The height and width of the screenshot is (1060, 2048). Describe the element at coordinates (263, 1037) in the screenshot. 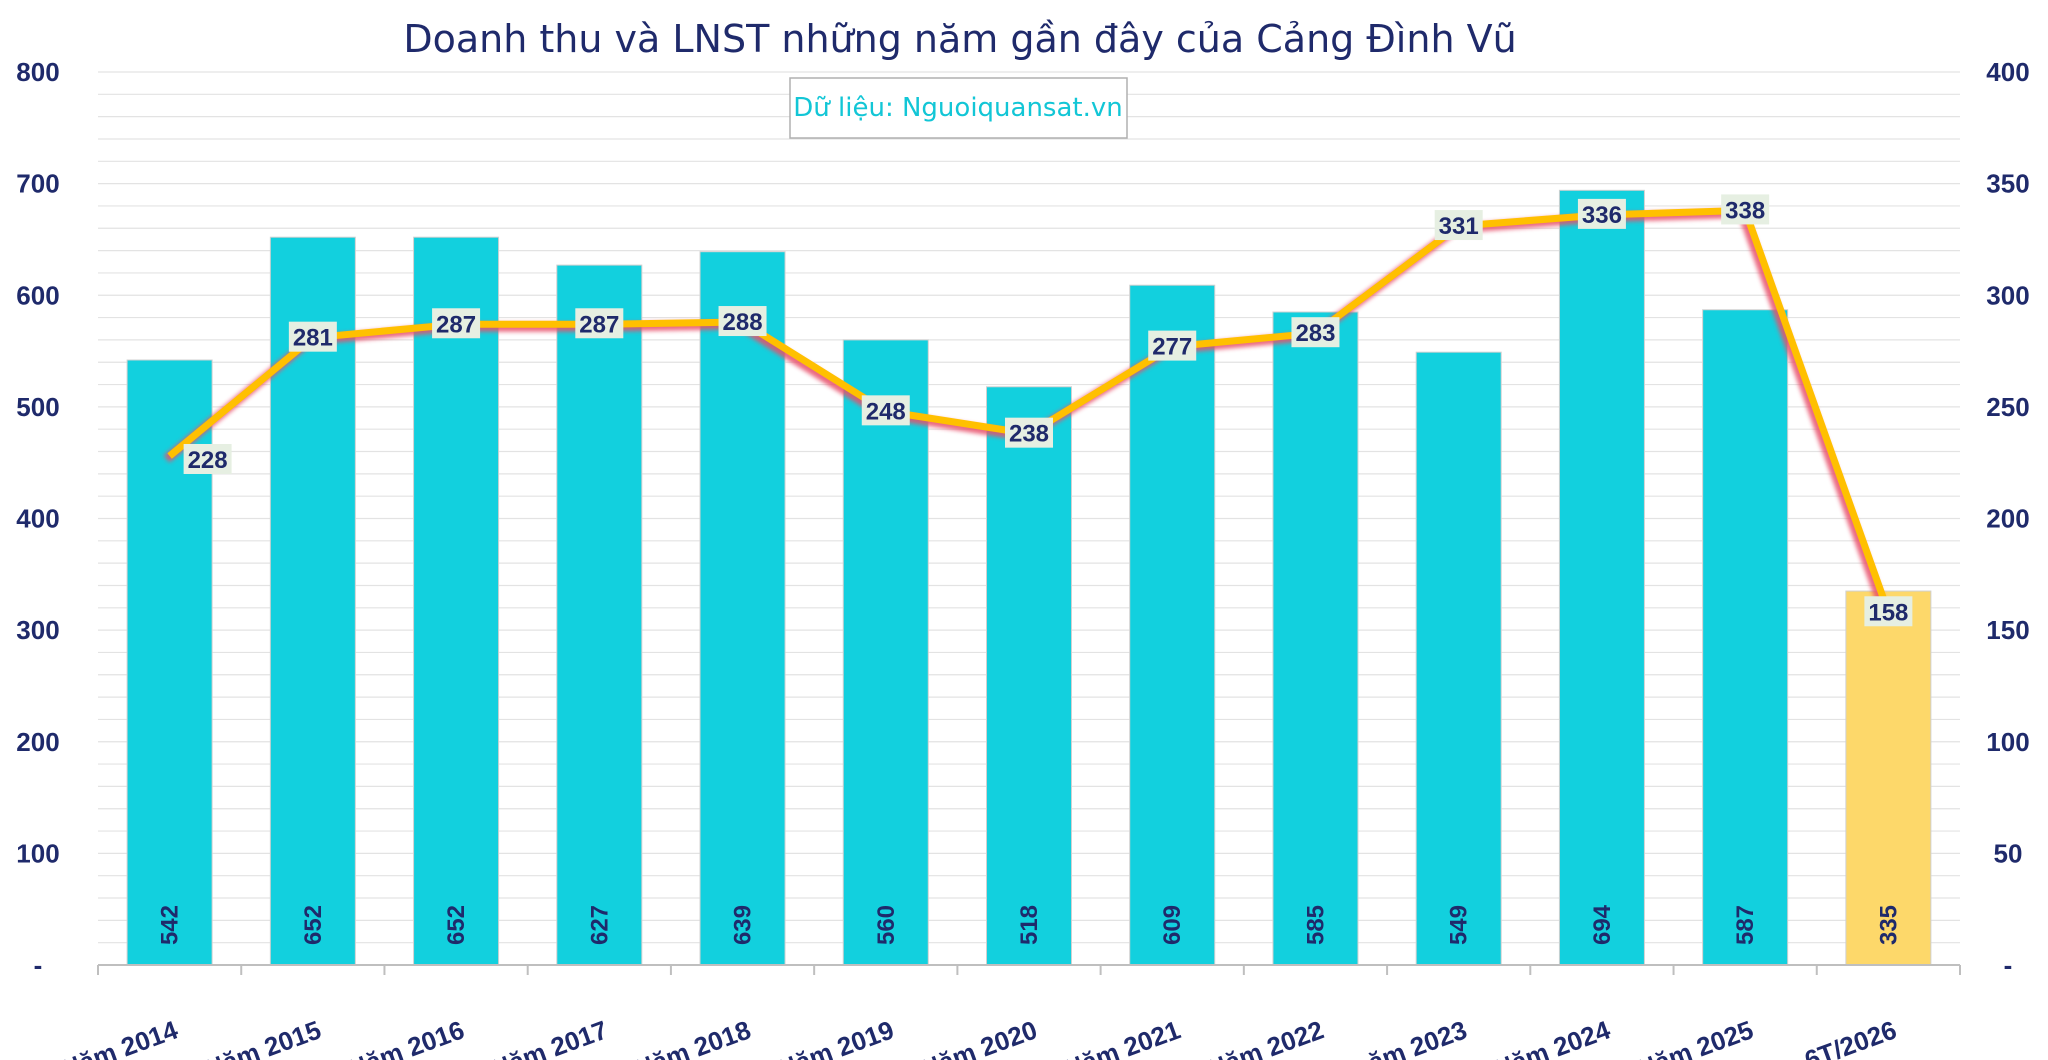

I see `category-label: Năm 2015` at that location.